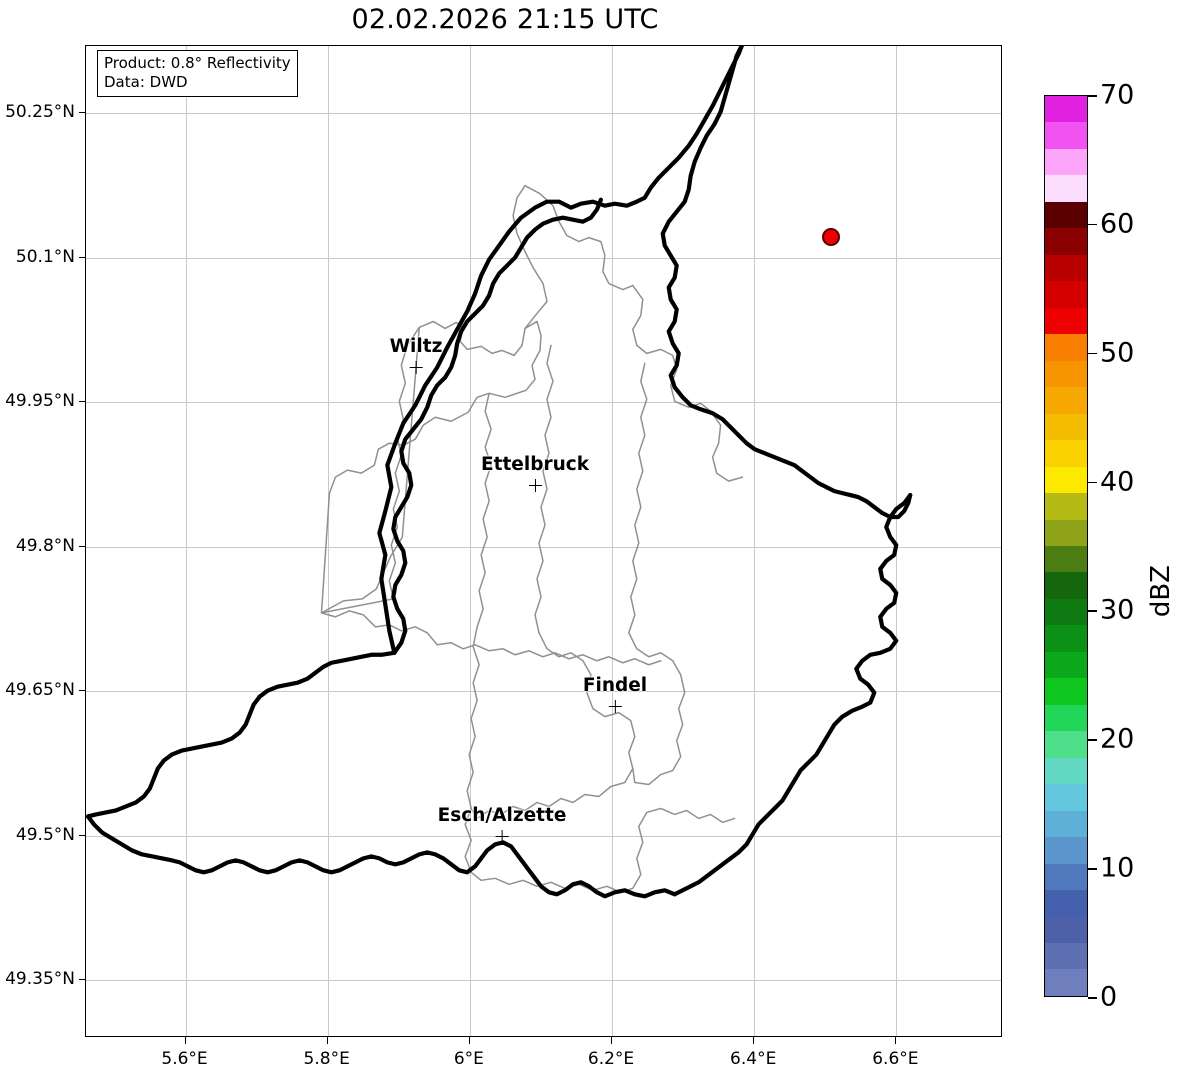 This screenshot has height=1081, width=1184. What do you see at coordinates (146, 82) in the screenshot?
I see `info-data-line: Data: DWD` at bounding box center [146, 82].